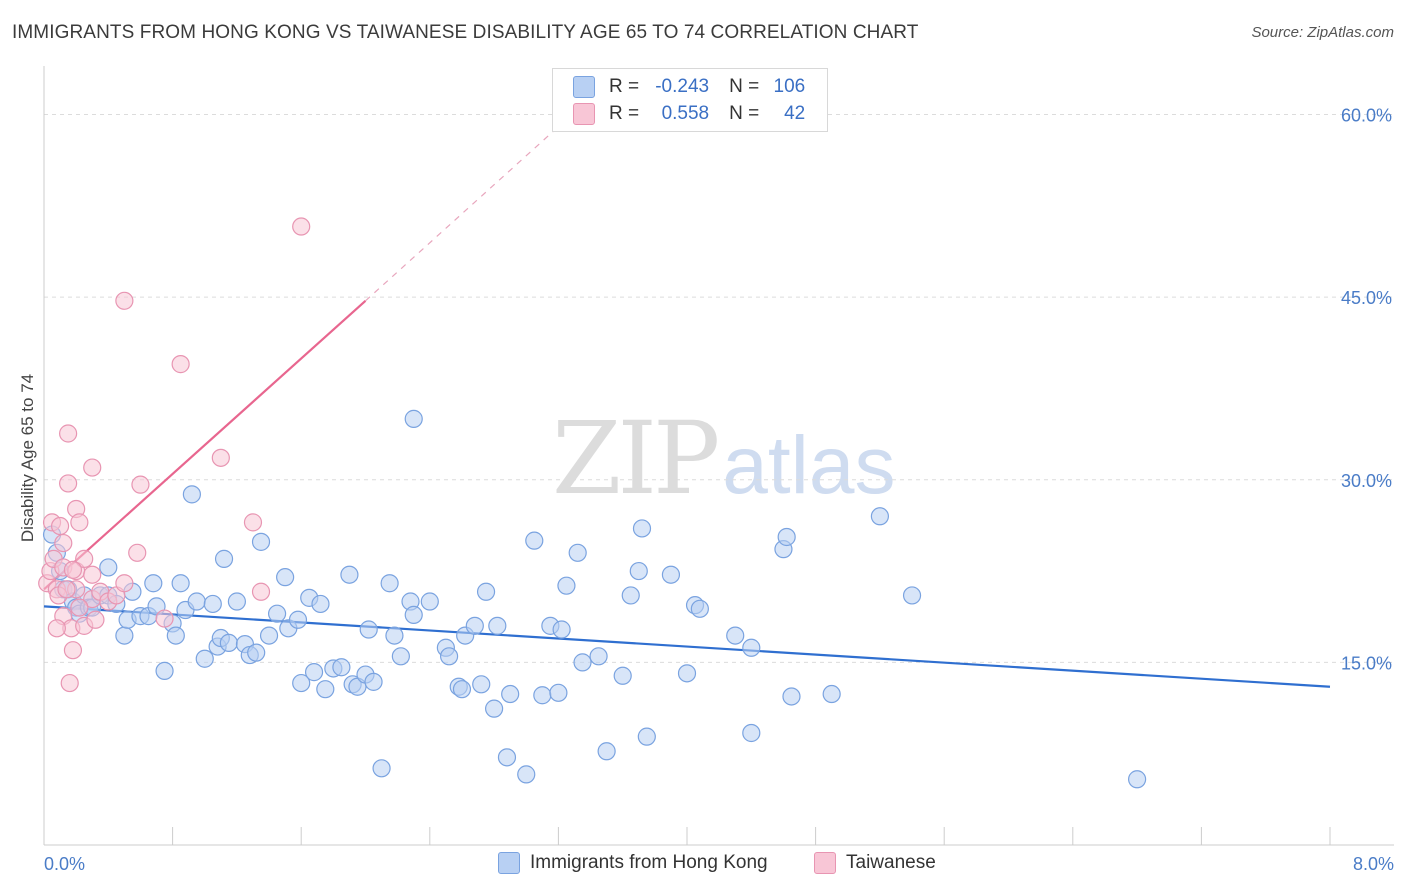 The width and height of the screenshot is (1406, 892). What do you see at coordinates (649, 862) in the screenshot?
I see `legend-label: Immigrants from Hong Kong` at bounding box center [649, 862].